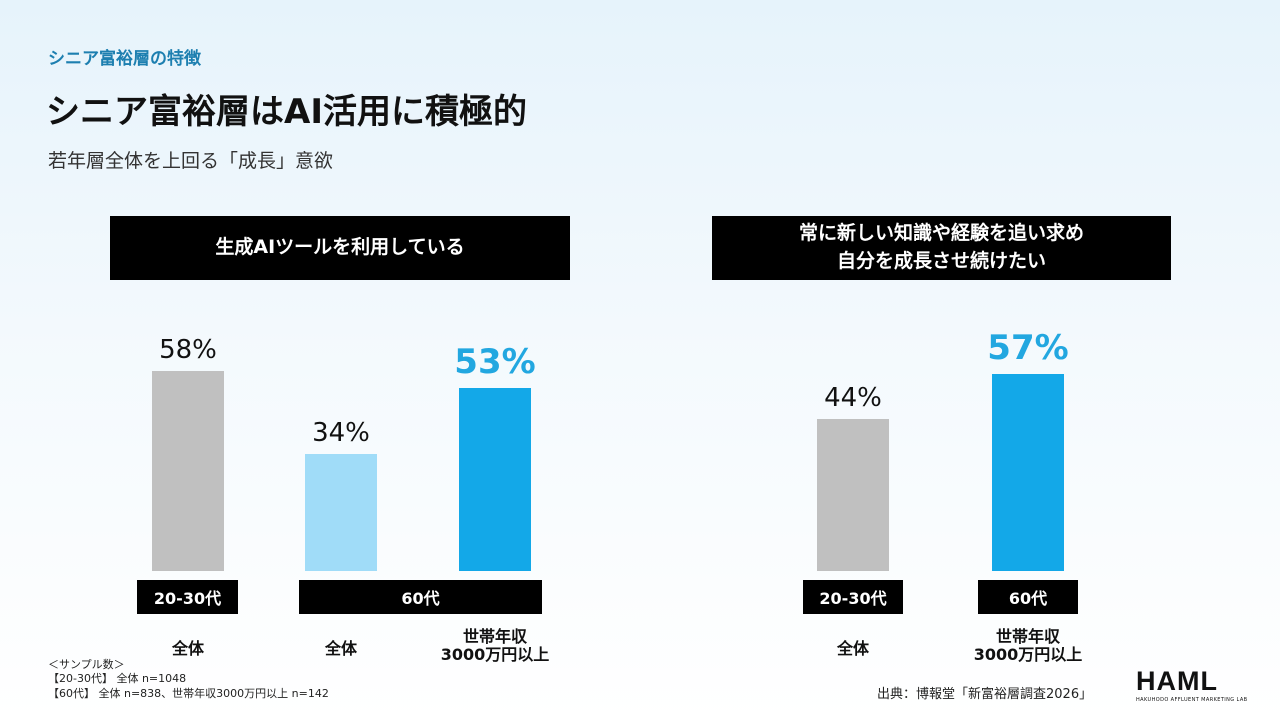 This screenshot has width=1280, height=720. What do you see at coordinates (188, 349) in the screenshot?
I see `data-label: 58%` at bounding box center [188, 349].